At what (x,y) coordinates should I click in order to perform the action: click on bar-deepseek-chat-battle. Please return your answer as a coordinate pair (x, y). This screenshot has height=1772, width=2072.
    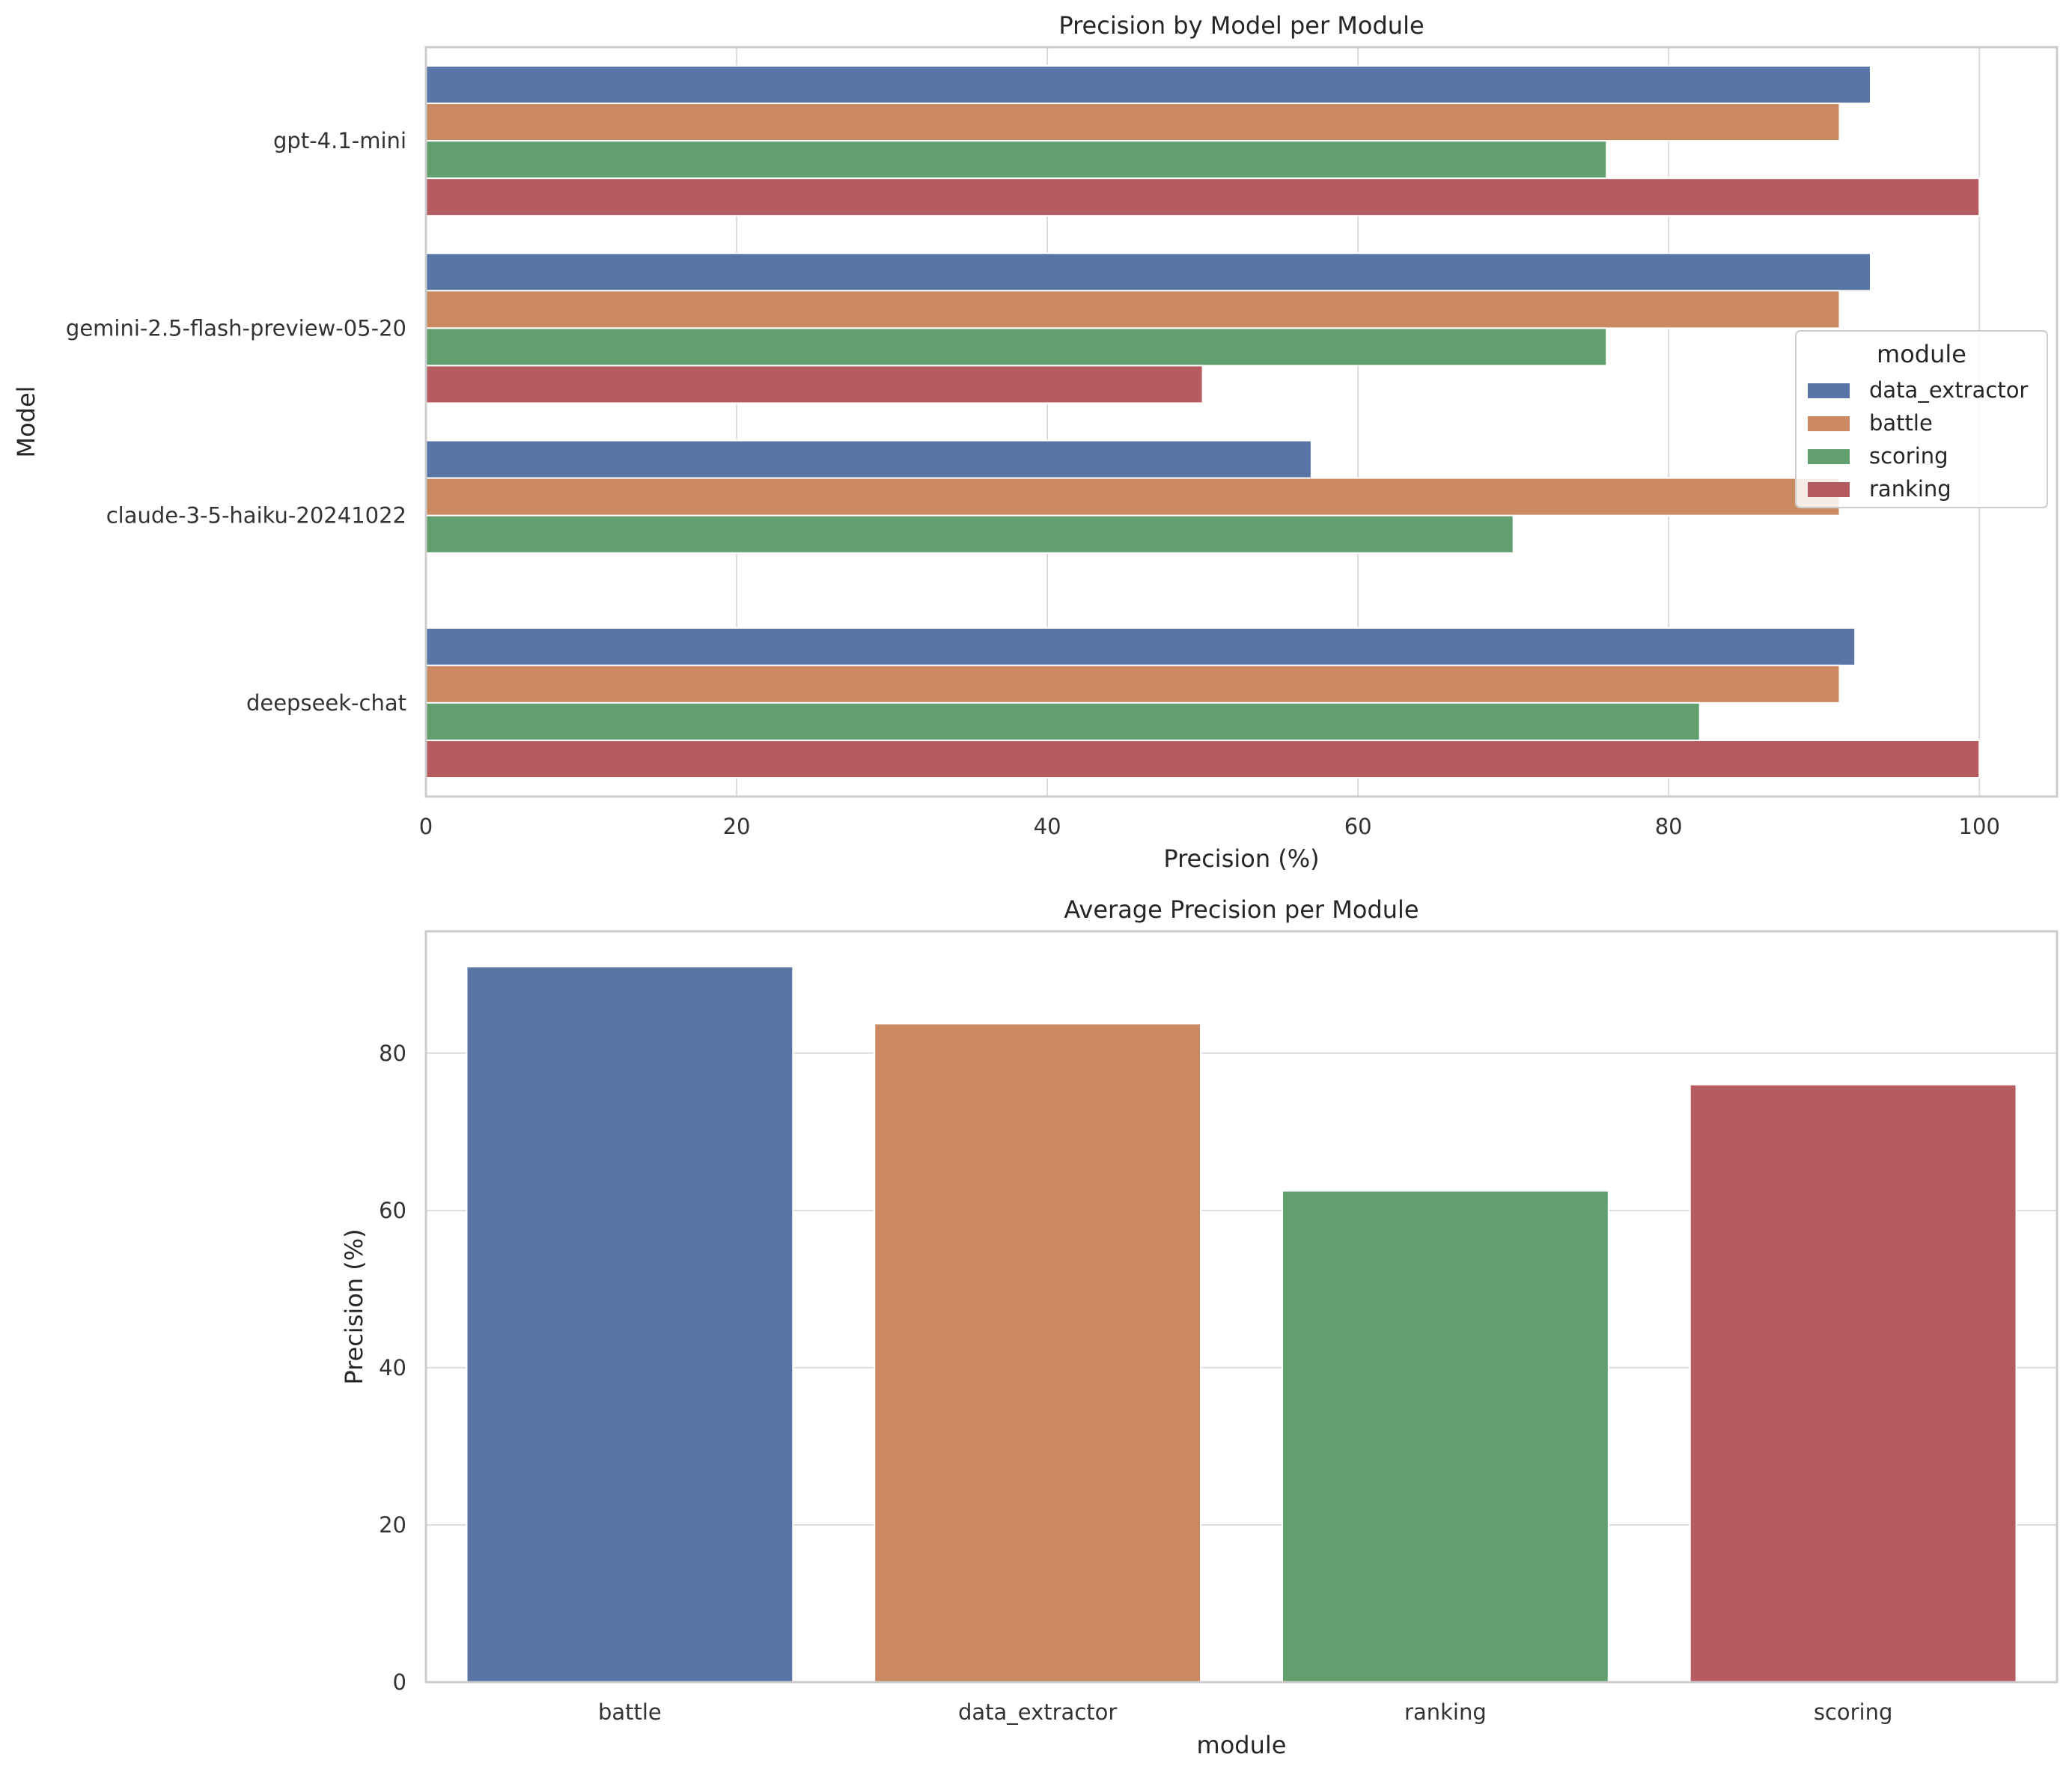
    Looking at the image, I should click on (1133, 684).